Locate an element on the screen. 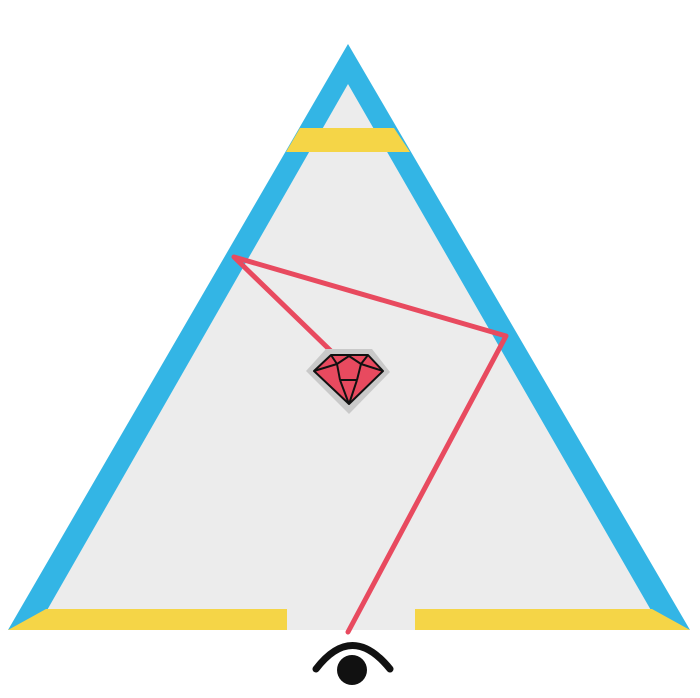 The height and width of the screenshot is (698, 700). gem-icon is located at coordinates (348, 381).